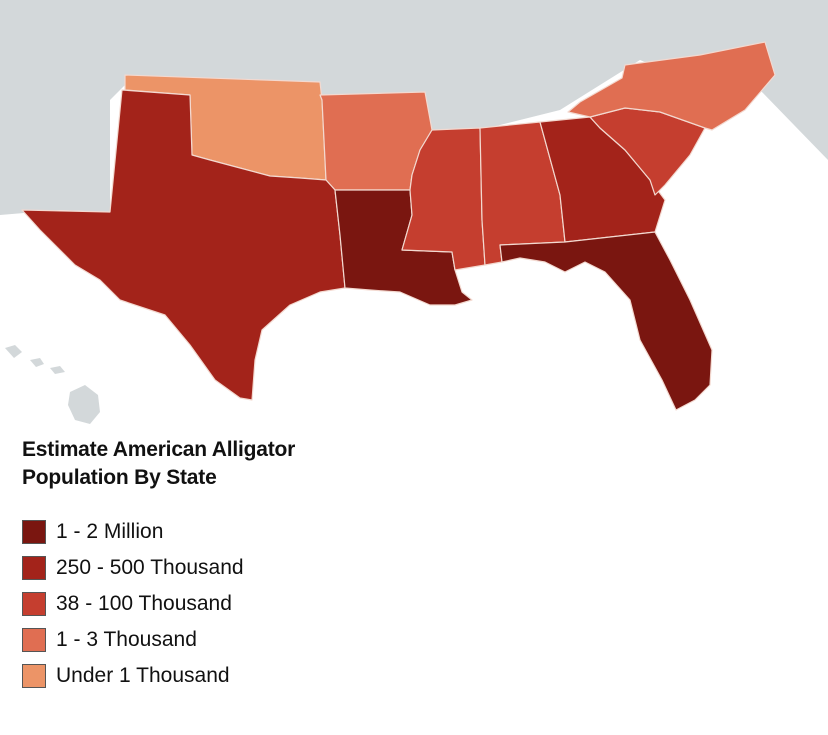 The height and width of the screenshot is (735, 828). What do you see at coordinates (126, 639) in the screenshot?
I see `legend-label: 1 - 3 Thousand` at bounding box center [126, 639].